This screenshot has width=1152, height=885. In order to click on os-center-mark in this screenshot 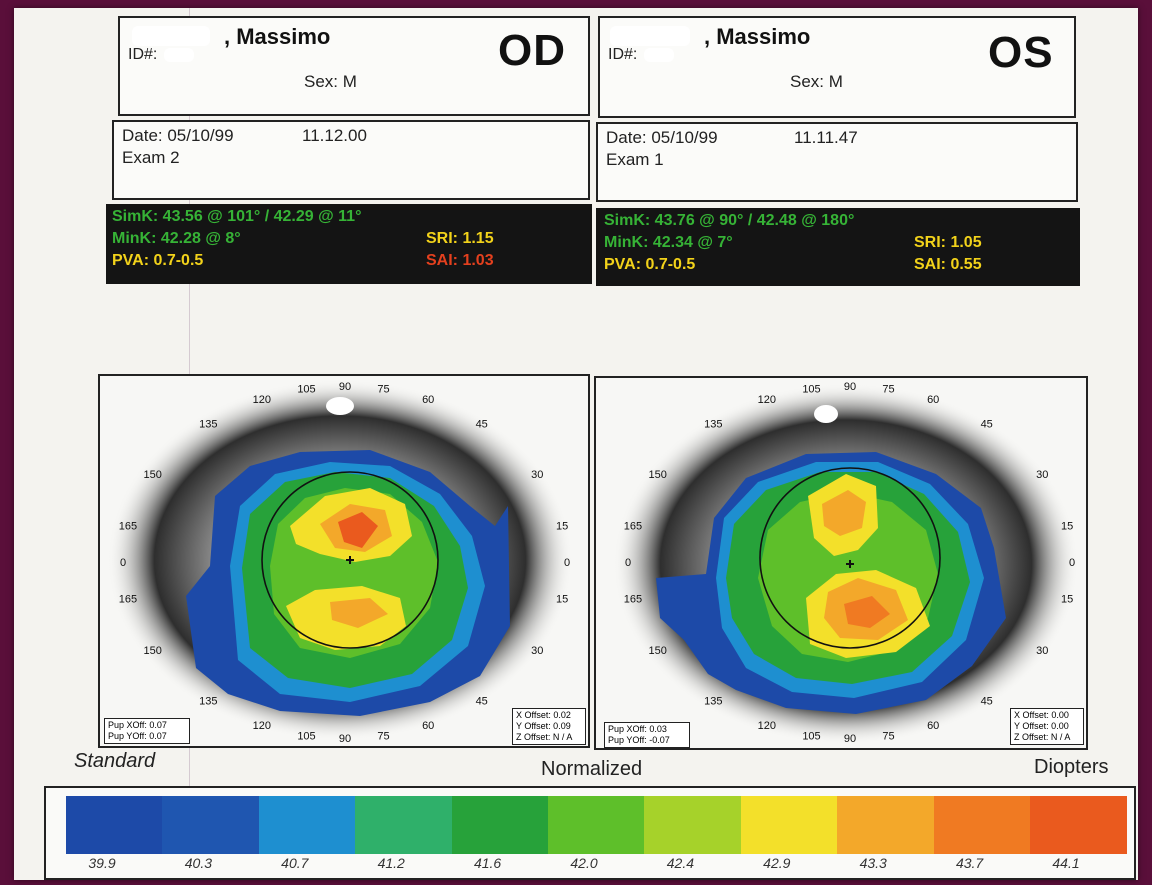, I will do `click(850, 564)`.